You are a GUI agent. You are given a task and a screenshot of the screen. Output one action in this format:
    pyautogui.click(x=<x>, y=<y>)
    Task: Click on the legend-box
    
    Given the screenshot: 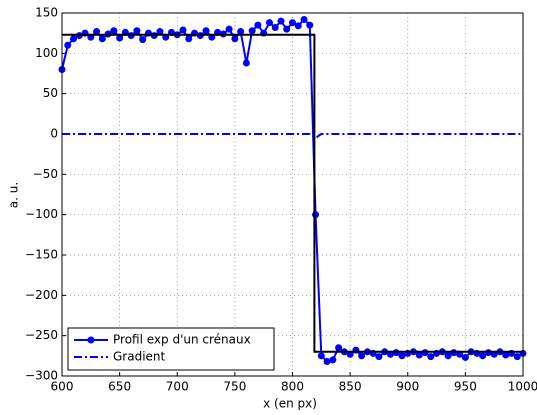 What is the action you would take?
    pyautogui.click(x=171, y=349)
    